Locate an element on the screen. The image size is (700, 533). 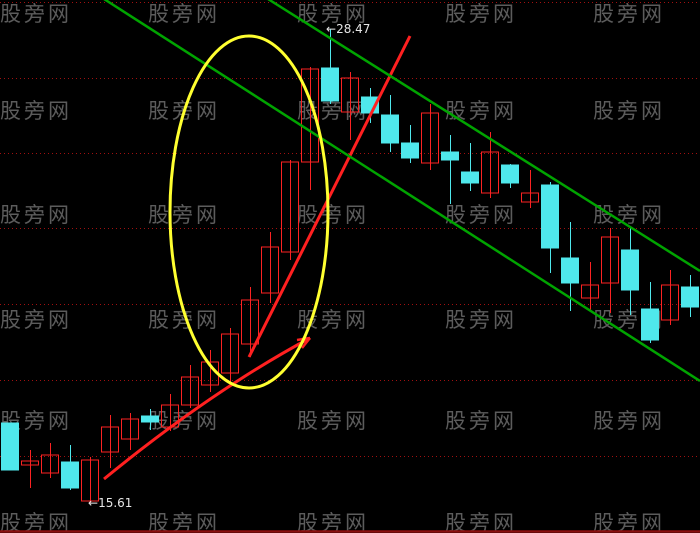
price-label-low: ←15.61 is located at coordinates (110, 503).